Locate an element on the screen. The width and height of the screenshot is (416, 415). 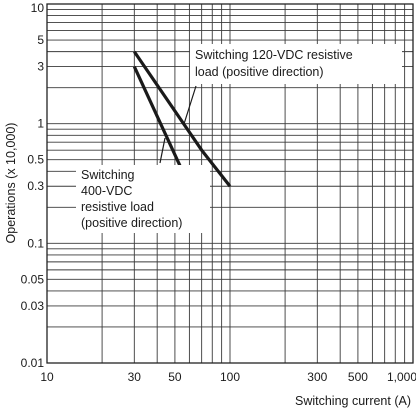
annotation-text: resistive load is located at coordinates (117, 207).